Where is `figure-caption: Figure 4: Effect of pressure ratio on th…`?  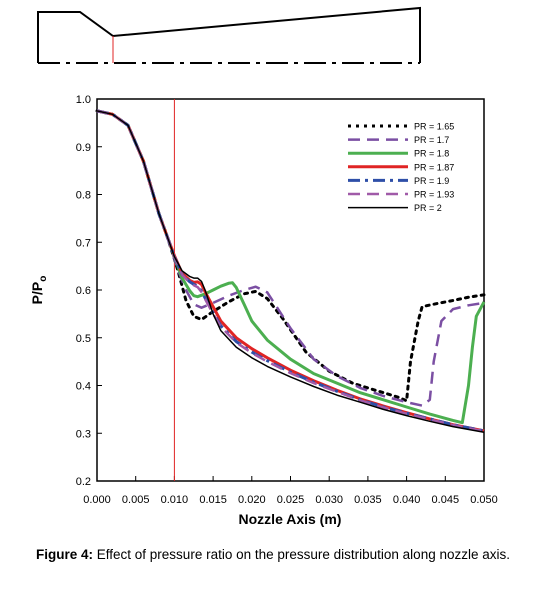 figure-caption: Figure 4: Effect of pressure ratio on th… is located at coordinates (282, 554).